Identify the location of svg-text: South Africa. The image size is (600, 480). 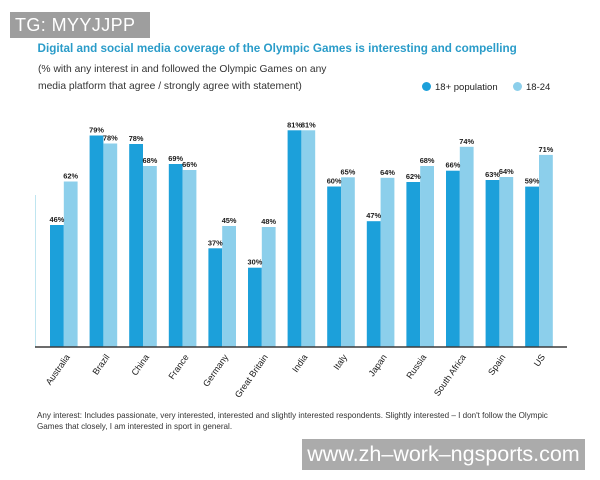
(450, 374).